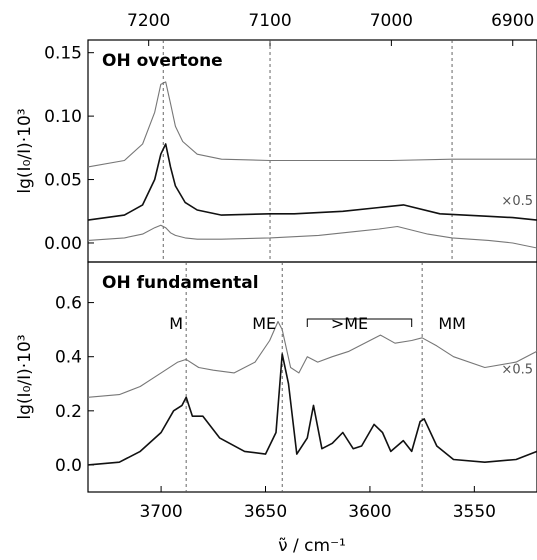 The width and height of the screenshot is (537, 560). Describe the element at coordinates (269, 21) in the screenshot. I see `x-tick-label: 7100` at that location.